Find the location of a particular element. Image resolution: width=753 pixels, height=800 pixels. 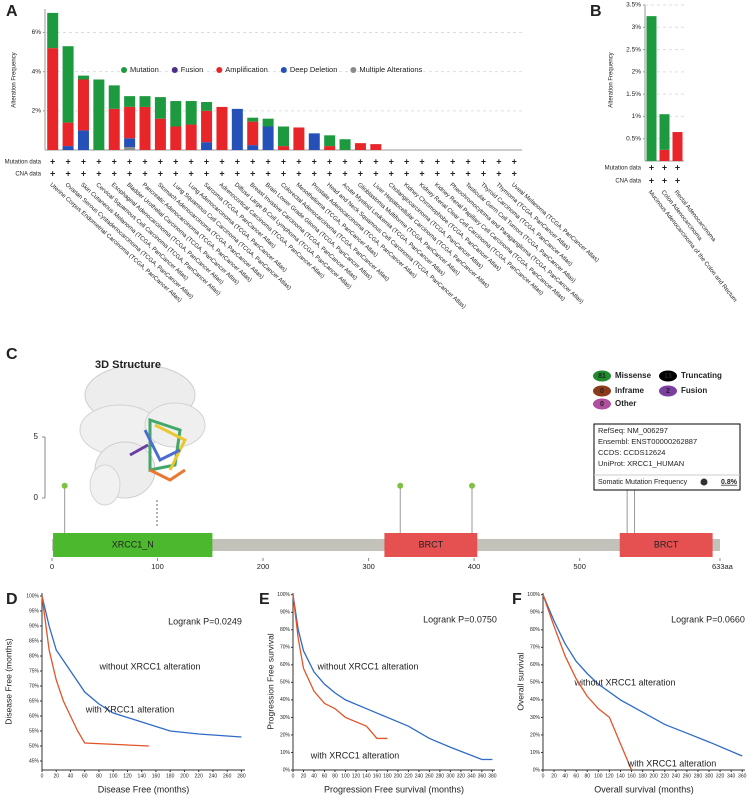

y-tick-label: 4% is located at coordinates (37, 71).